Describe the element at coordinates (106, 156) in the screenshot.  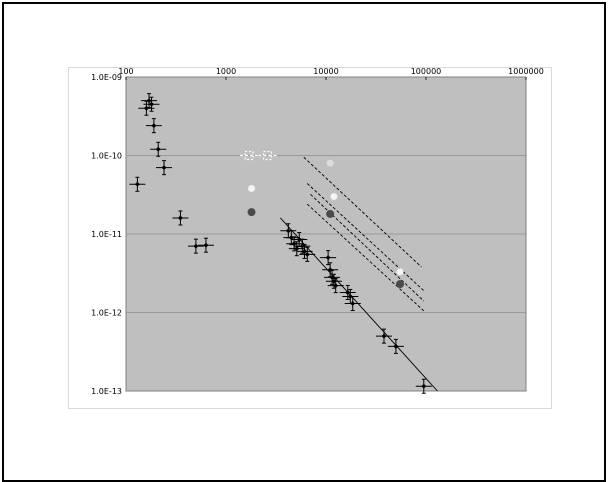
I see `y-tick-label: 1.0E-10` at that location.